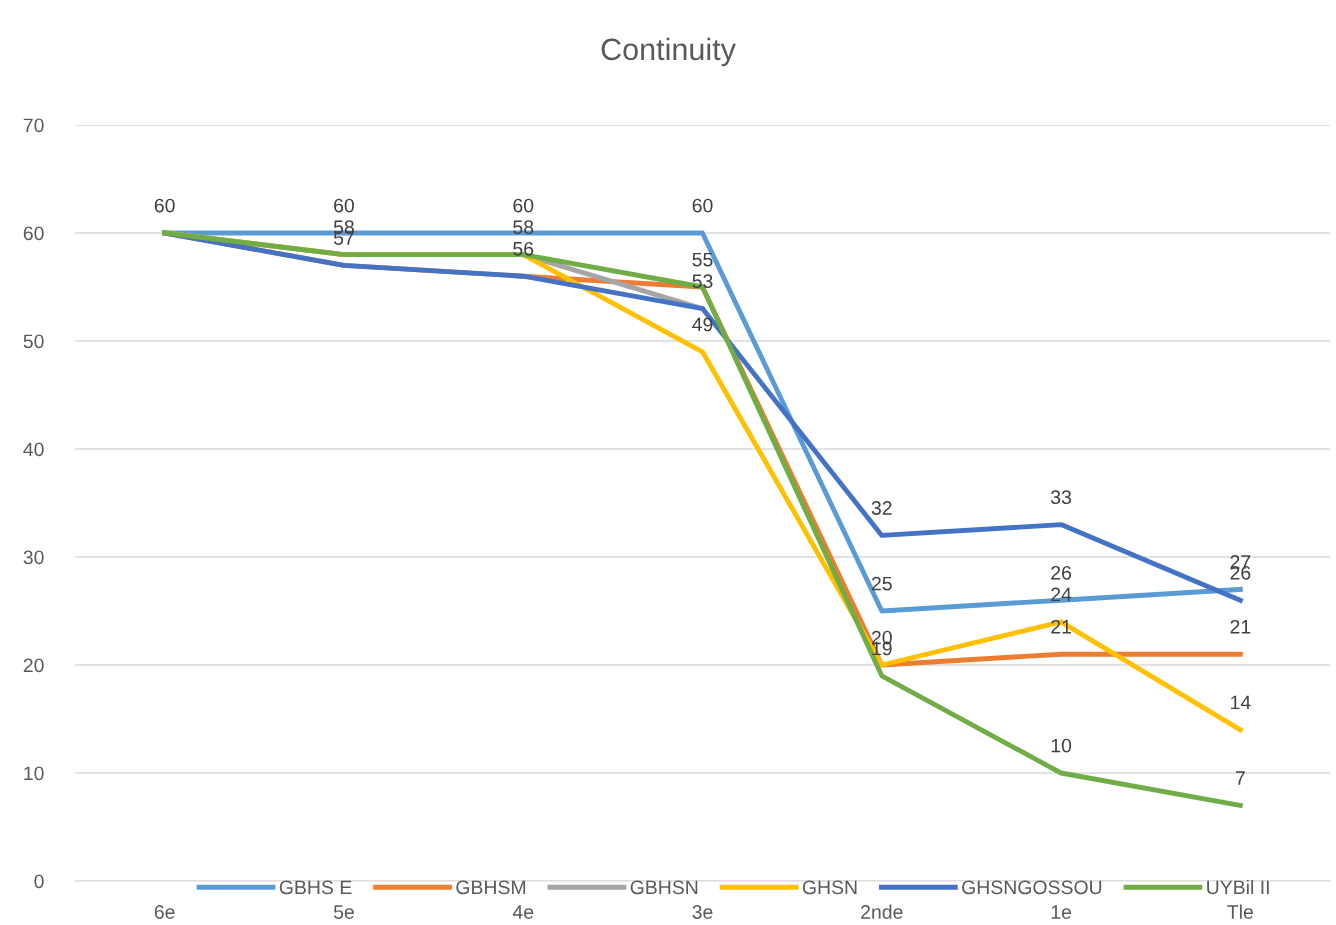 The image size is (1336, 925). What do you see at coordinates (1240, 778) in the screenshot?
I see `data-label: 7` at bounding box center [1240, 778].